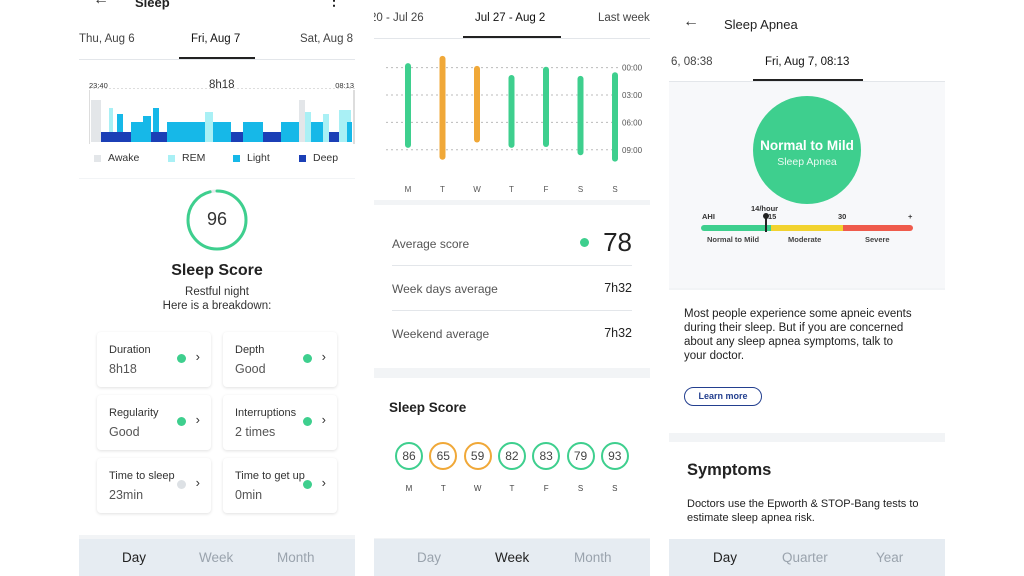 This screenshot has height=576, width=1024. Describe the element at coordinates (107, 39) in the screenshot. I see `date-tab-prev: Thu, Aug 6` at that location.